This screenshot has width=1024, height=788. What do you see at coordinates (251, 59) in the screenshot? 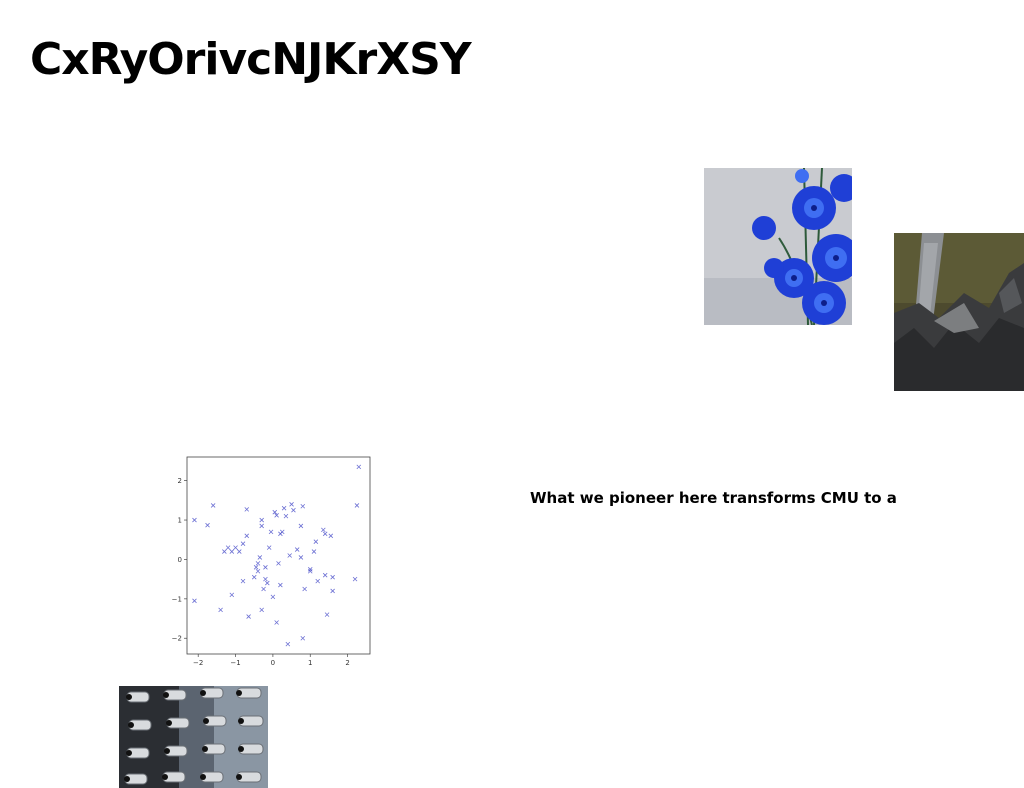
I see `page-title: CxRyOrivcNJKrXSY` at bounding box center [251, 59].